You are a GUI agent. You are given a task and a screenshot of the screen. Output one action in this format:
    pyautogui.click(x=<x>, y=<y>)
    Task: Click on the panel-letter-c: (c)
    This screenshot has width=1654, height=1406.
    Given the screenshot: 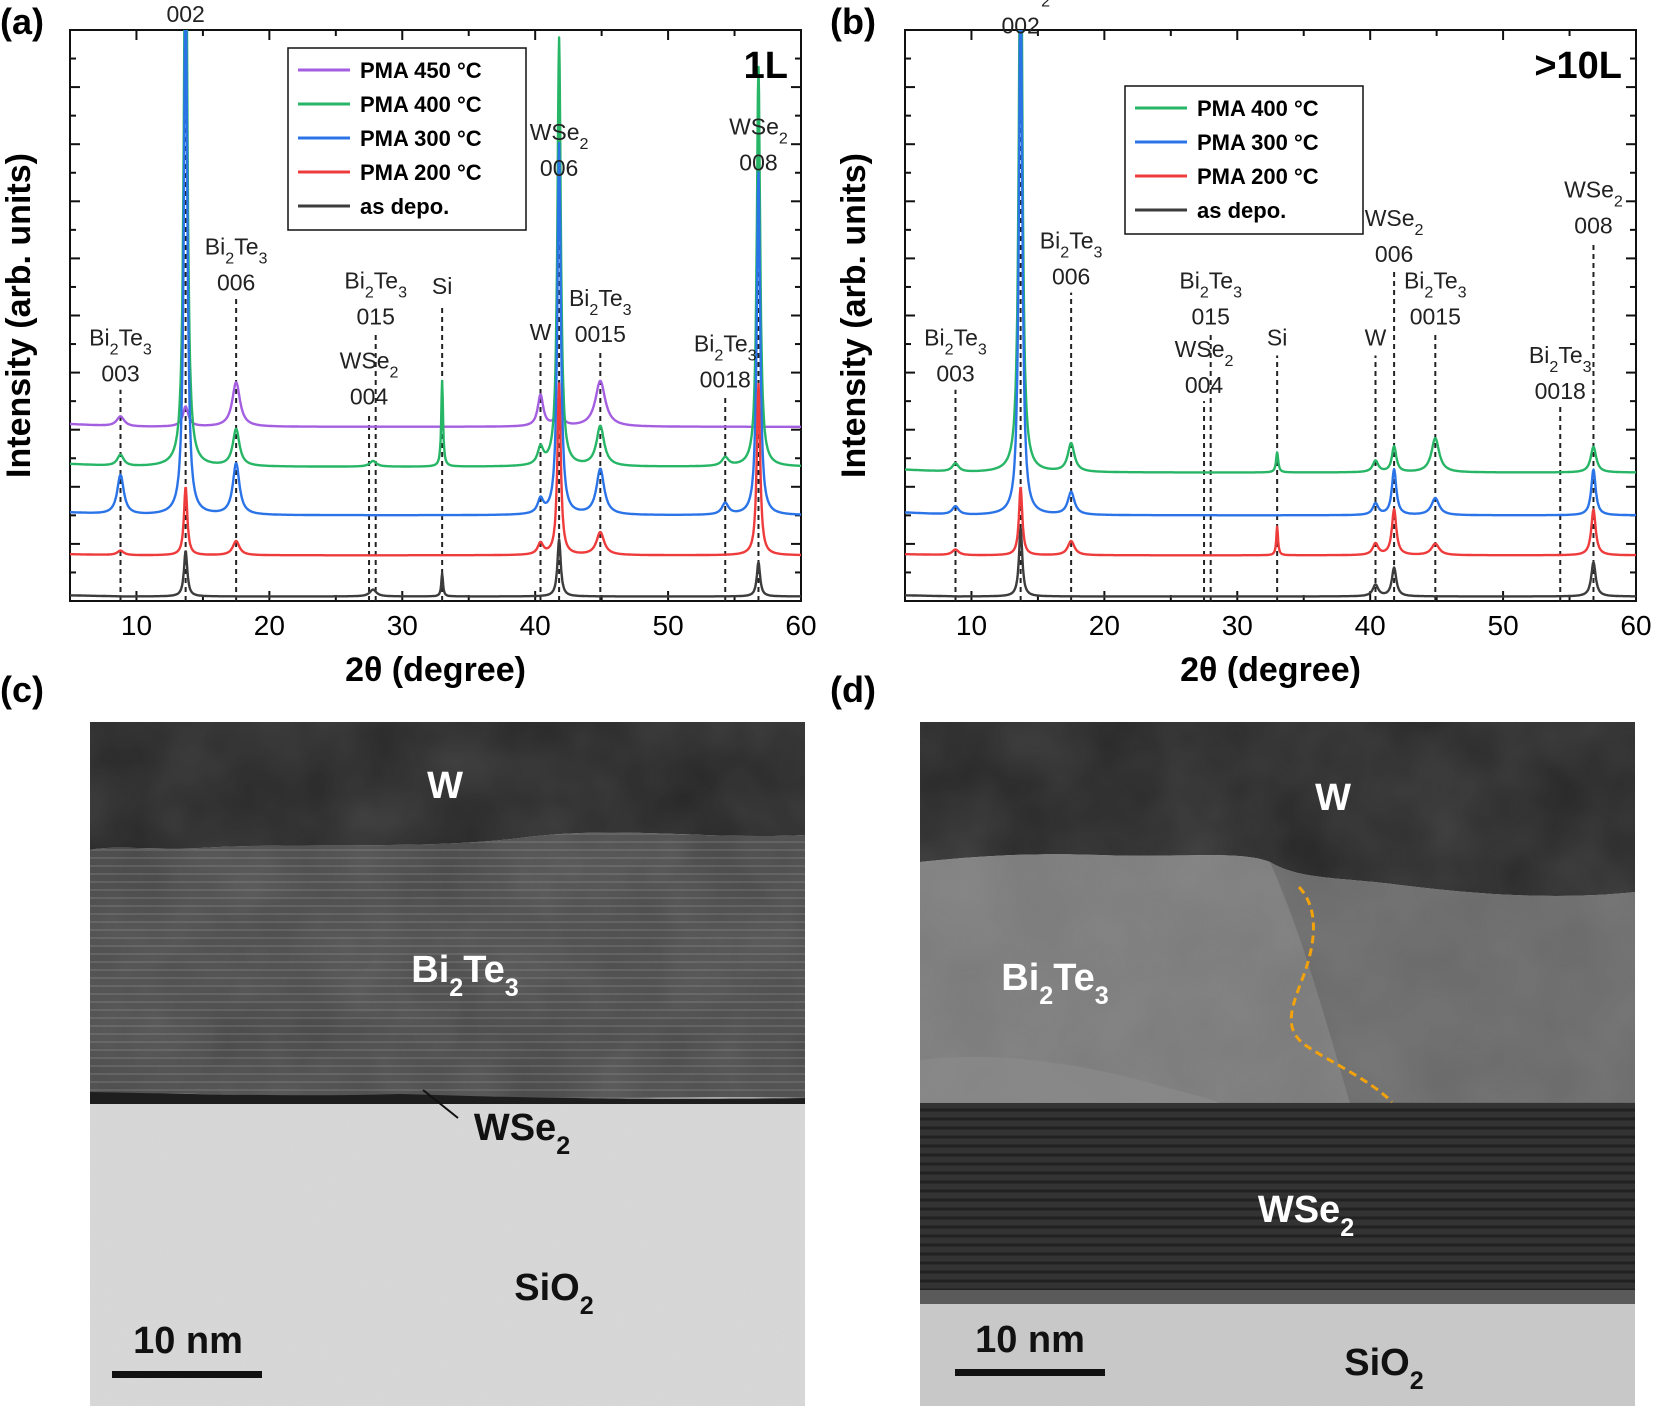 What is the action you would take?
    pyautogui.click(x=22, y=689)
    